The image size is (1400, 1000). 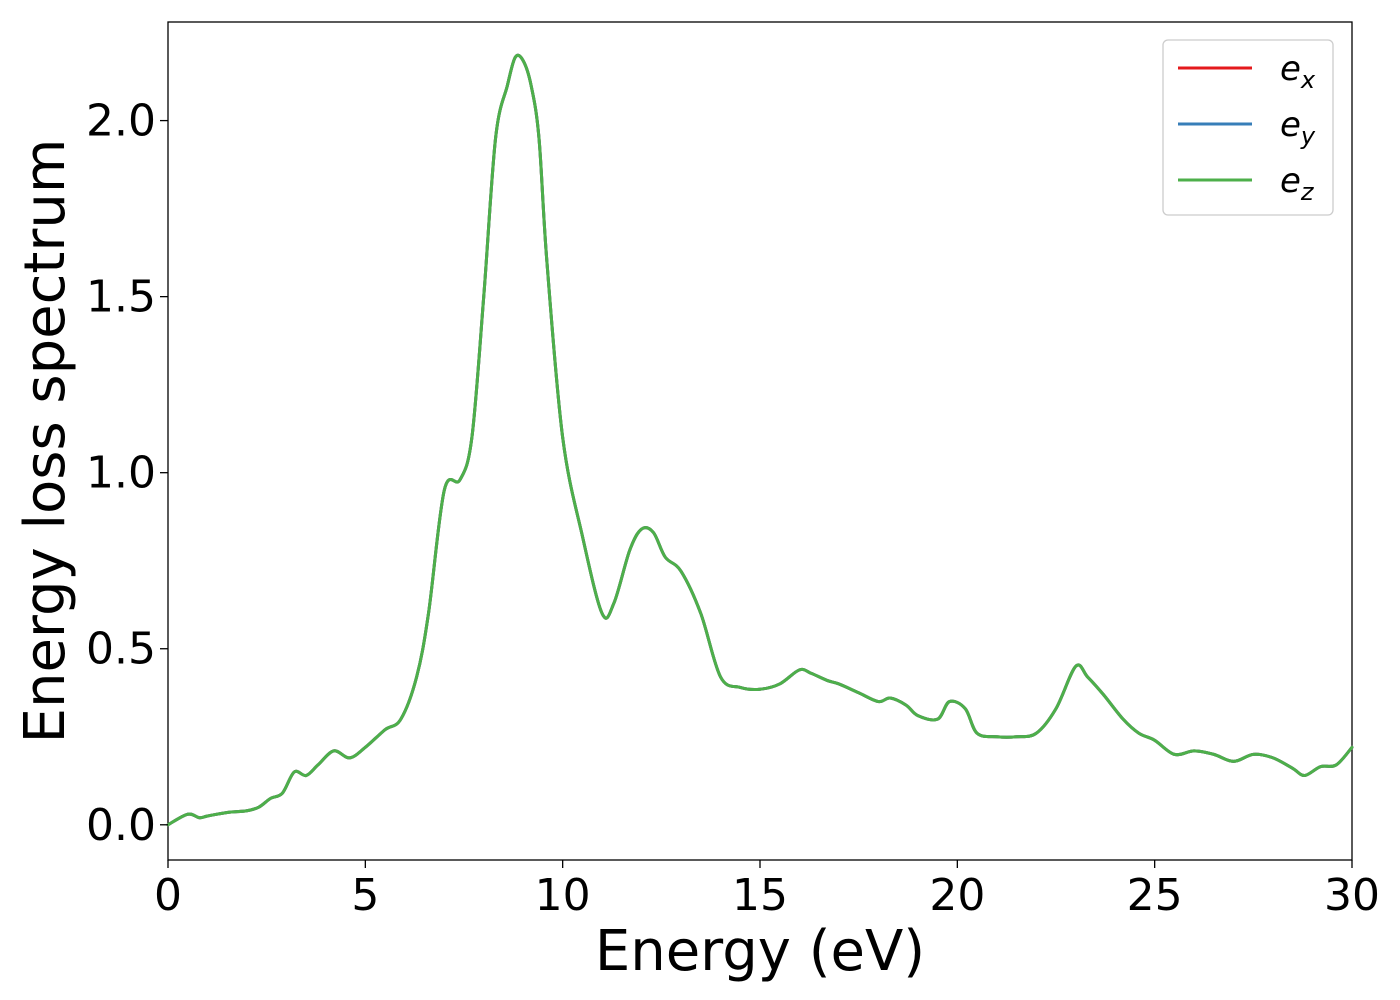 What do you see at coordinates (121, 297) in the screenshot?
I see `y-tick-label: 1.5` at bounding box center [121, 297].